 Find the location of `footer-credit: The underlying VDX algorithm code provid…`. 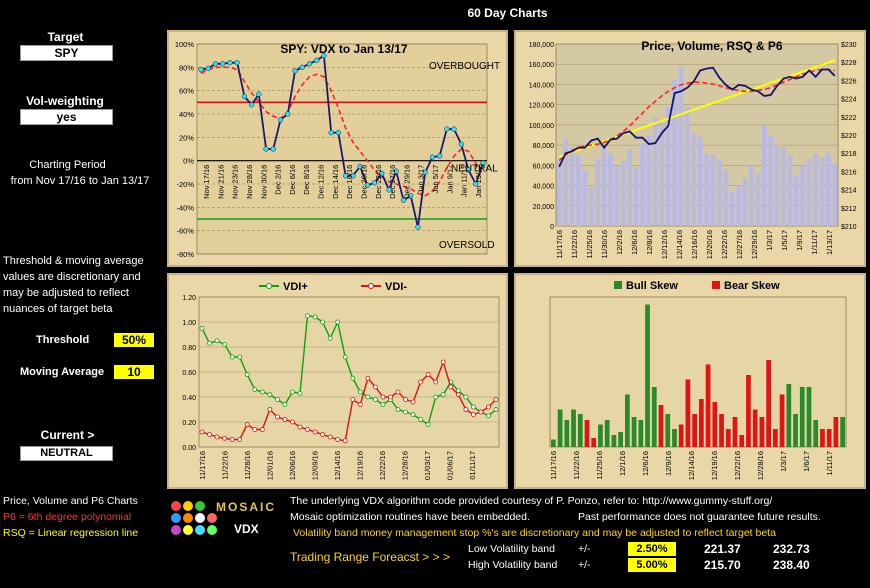

footer-credit: The underlying VDX algorithm code provid… is located at coordinates (531, 501).